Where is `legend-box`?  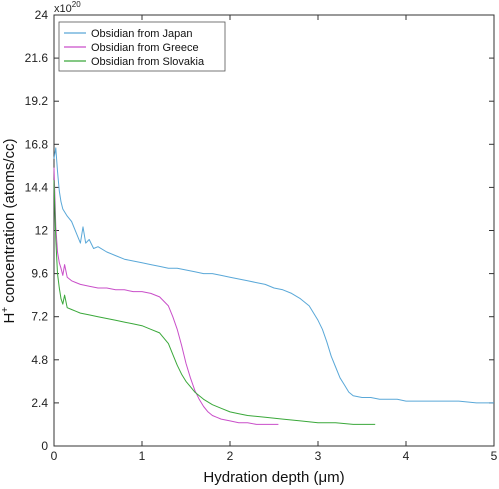
legend-box is located at coordinates (142, 46).